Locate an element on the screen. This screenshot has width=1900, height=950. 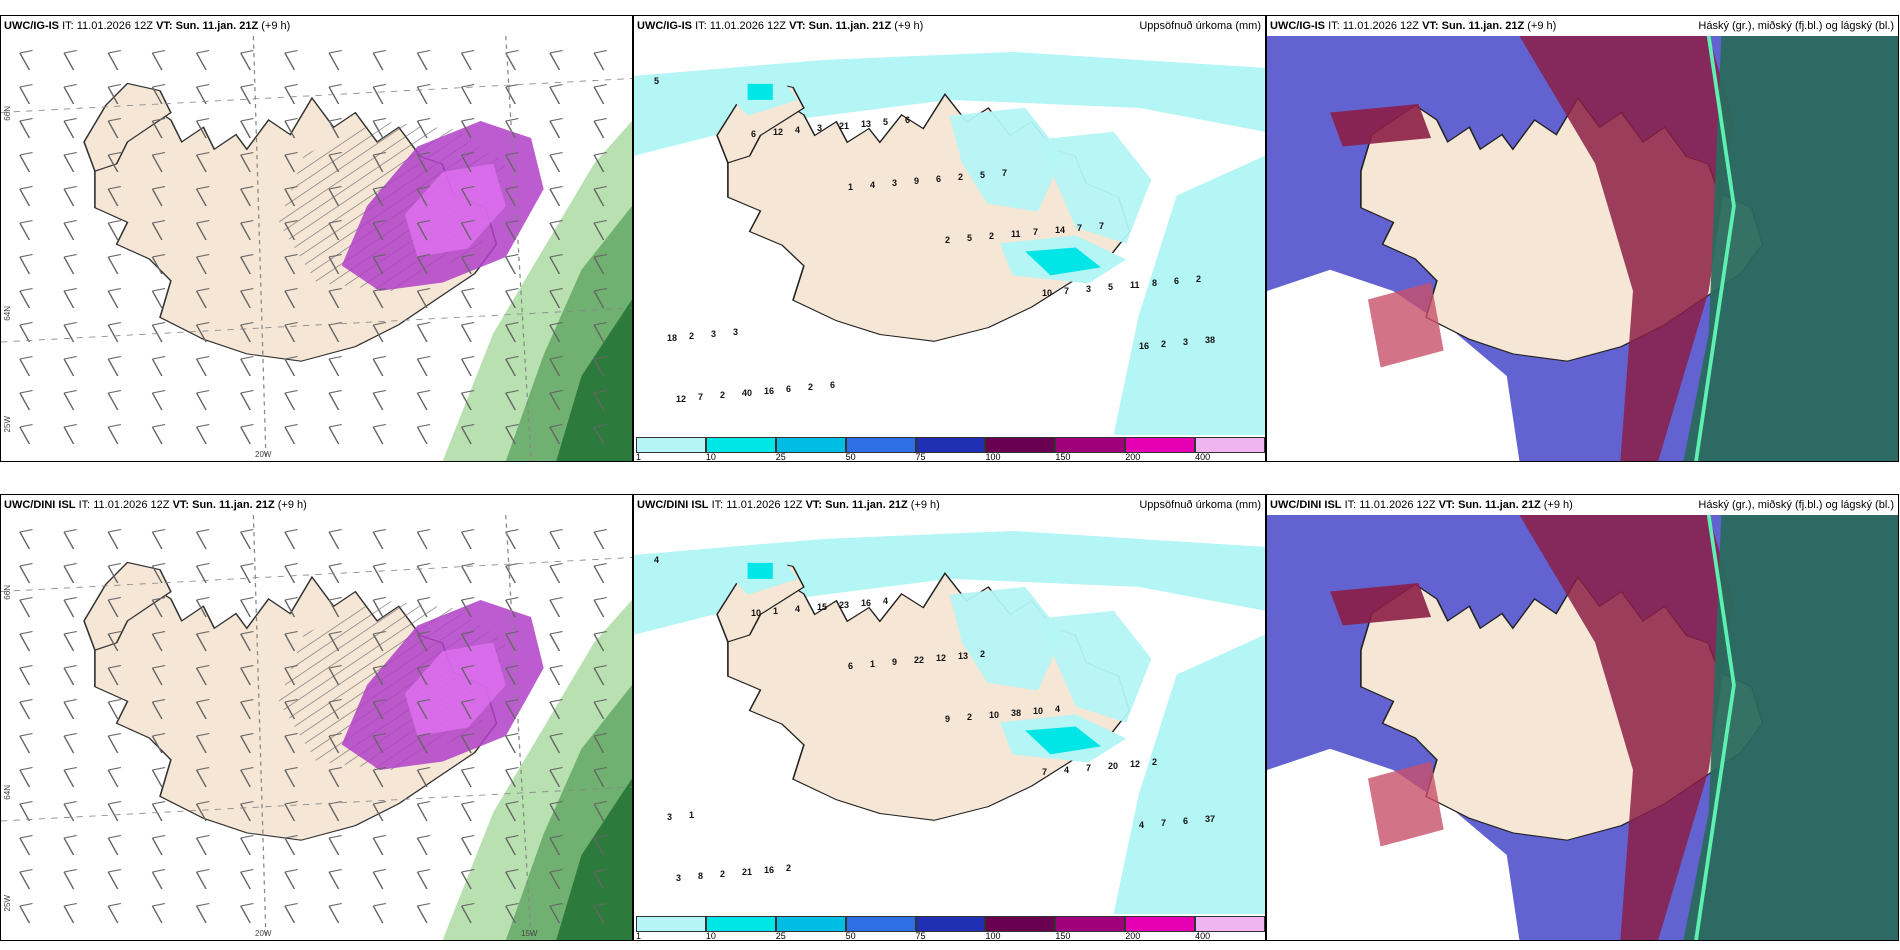
precip-value: 22 is located at coordinates (919, 660).